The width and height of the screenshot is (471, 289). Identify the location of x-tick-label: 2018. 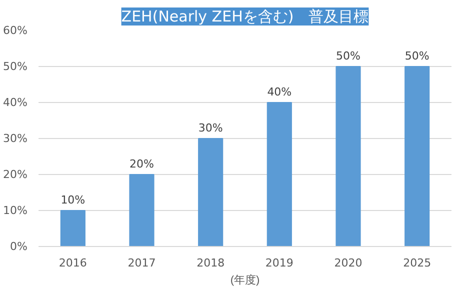
(210, 263).